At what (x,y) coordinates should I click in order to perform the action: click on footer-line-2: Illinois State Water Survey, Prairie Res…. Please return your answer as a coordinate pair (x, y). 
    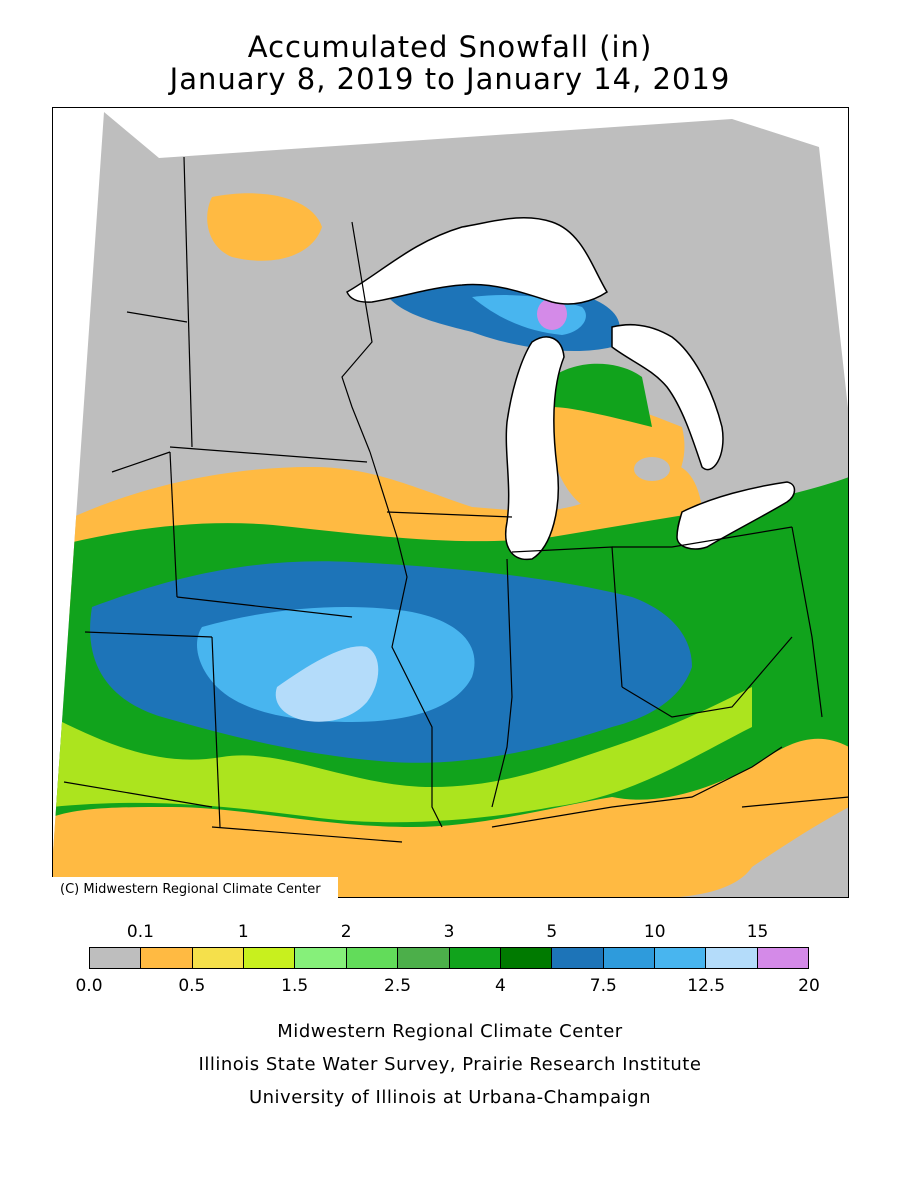
    Looking at the image, I should click on (450, 1064).